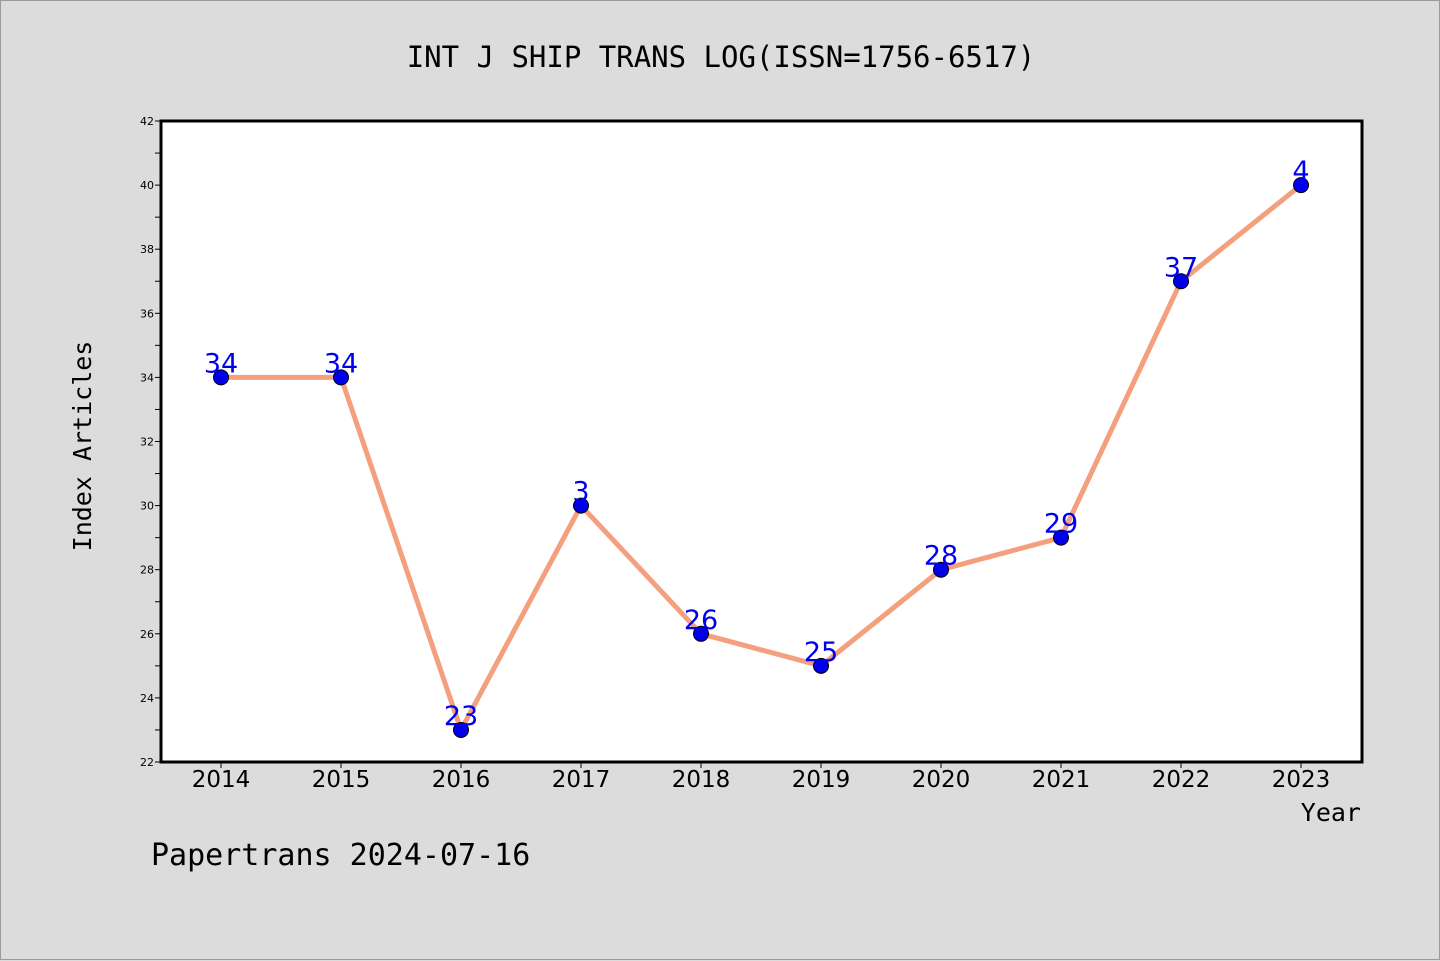 Image resolution: width=1440 pixels, height=961 pixels. I want to click on y-tick-label: 34, so click(147, 377).